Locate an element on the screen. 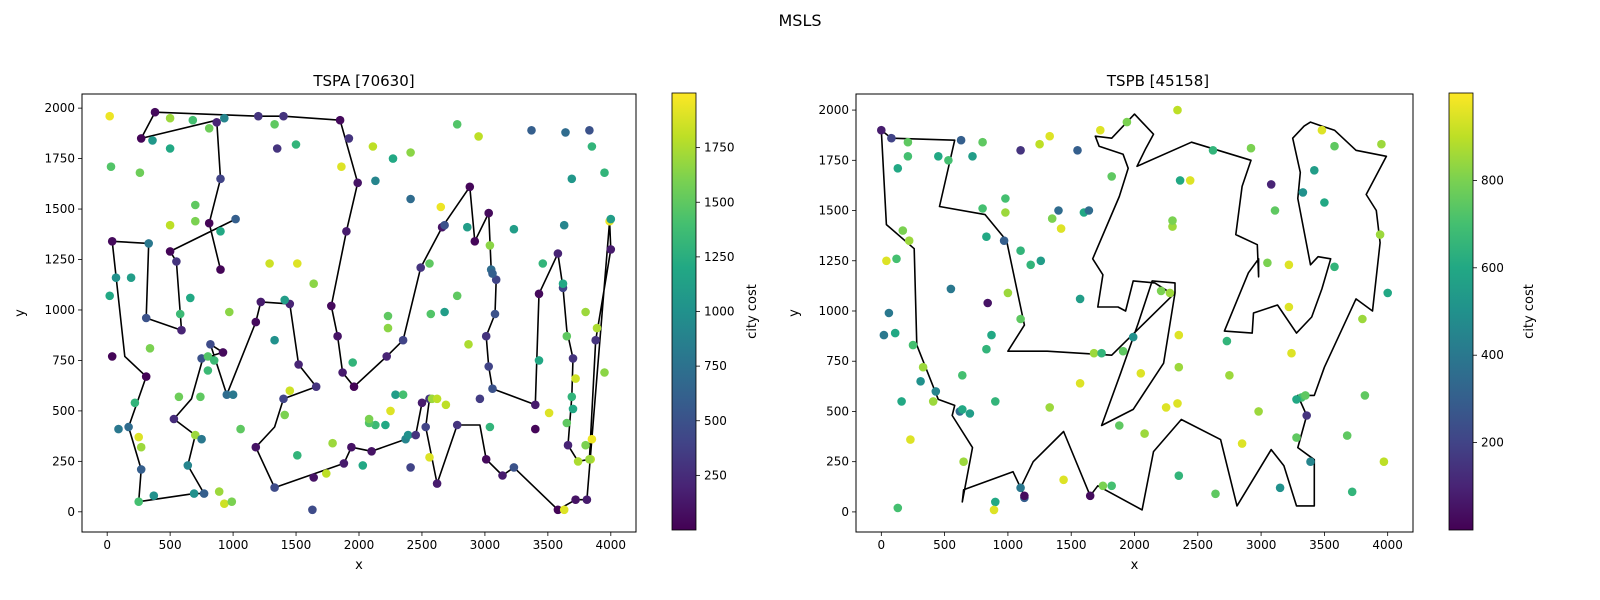 The width and height of the screenshot is (1600, 600). x-tick-label: 2000 is located at coordinates (1134, 545).